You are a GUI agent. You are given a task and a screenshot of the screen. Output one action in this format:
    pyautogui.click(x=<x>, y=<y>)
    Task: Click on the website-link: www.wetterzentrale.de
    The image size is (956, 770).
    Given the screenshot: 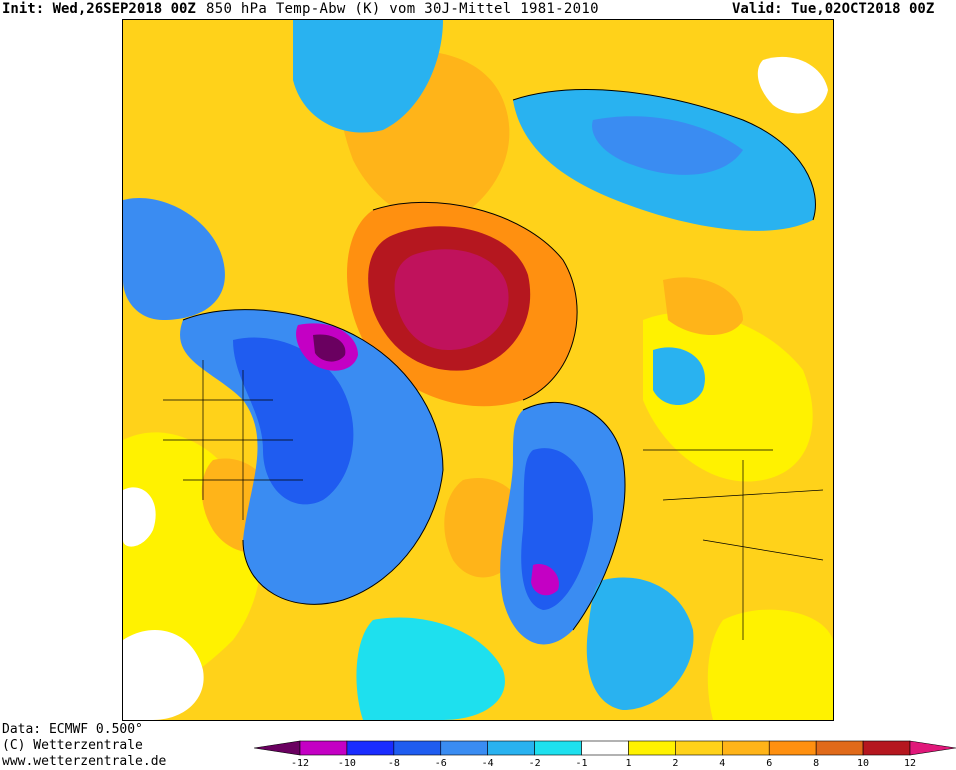 What is the action you would take?
    pyautogui.click(x=84, y=761)
    